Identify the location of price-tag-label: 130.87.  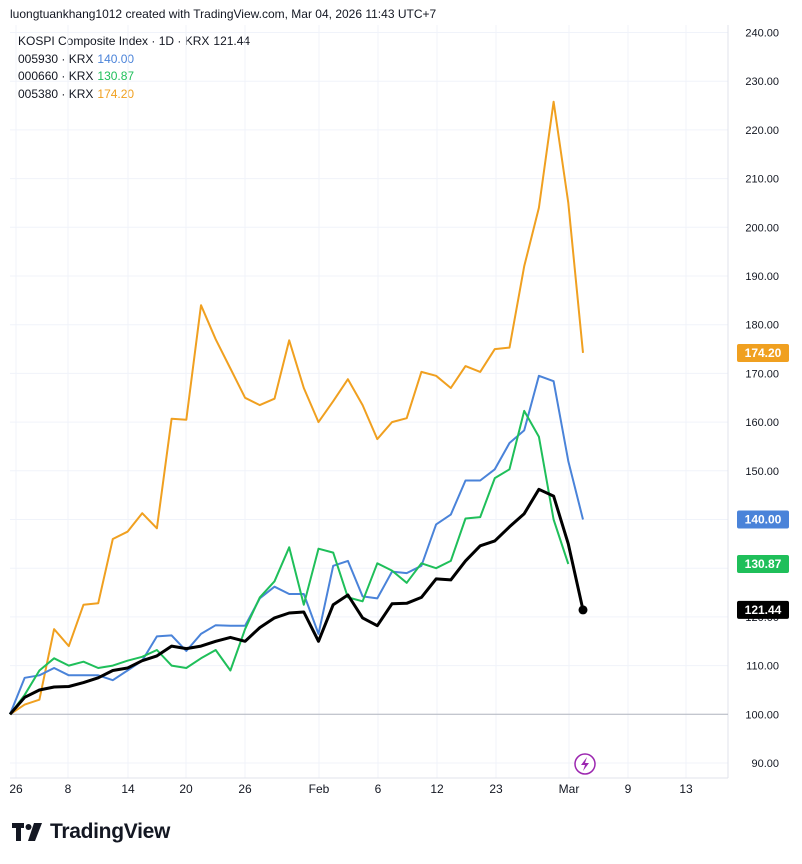
(763, 564).